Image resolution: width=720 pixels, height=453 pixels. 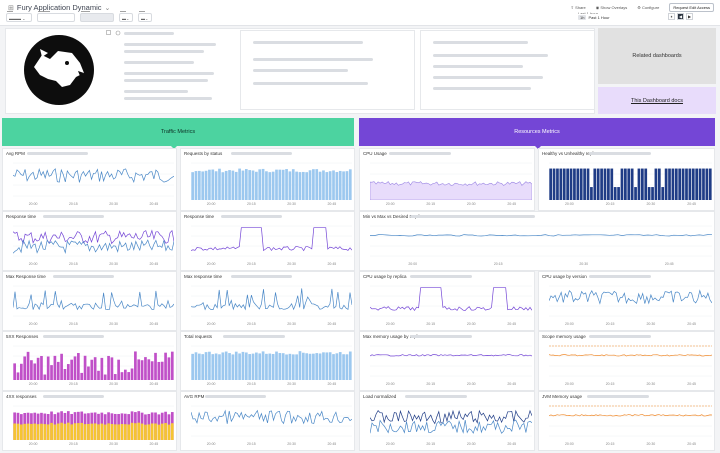 I want to click on panel-r4xx: 4XX responses 20:00 20:15 20:30 20:45, so click(x=89, y=421).